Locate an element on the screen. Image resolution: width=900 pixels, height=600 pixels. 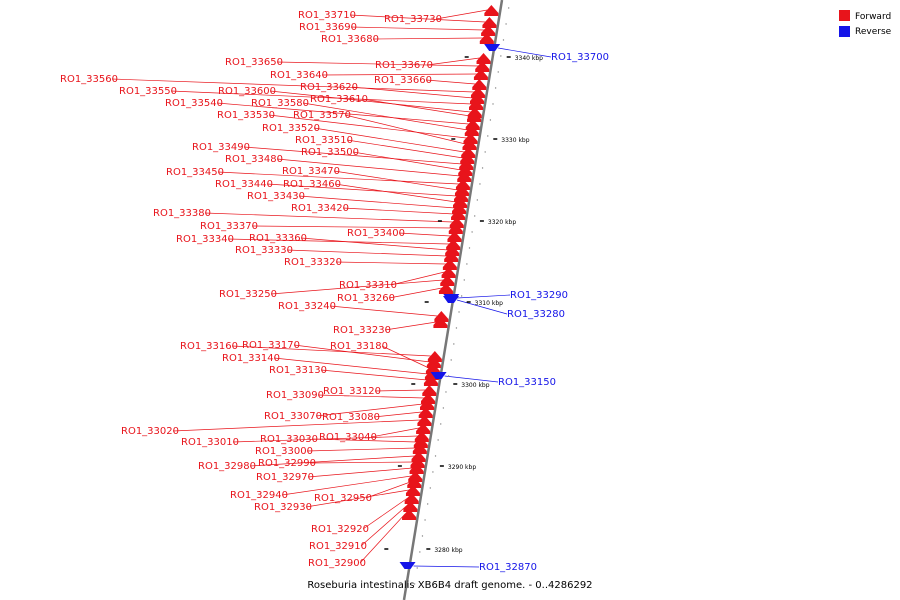
gene-label: RO1_33450 is located at coordinates (195, 172).